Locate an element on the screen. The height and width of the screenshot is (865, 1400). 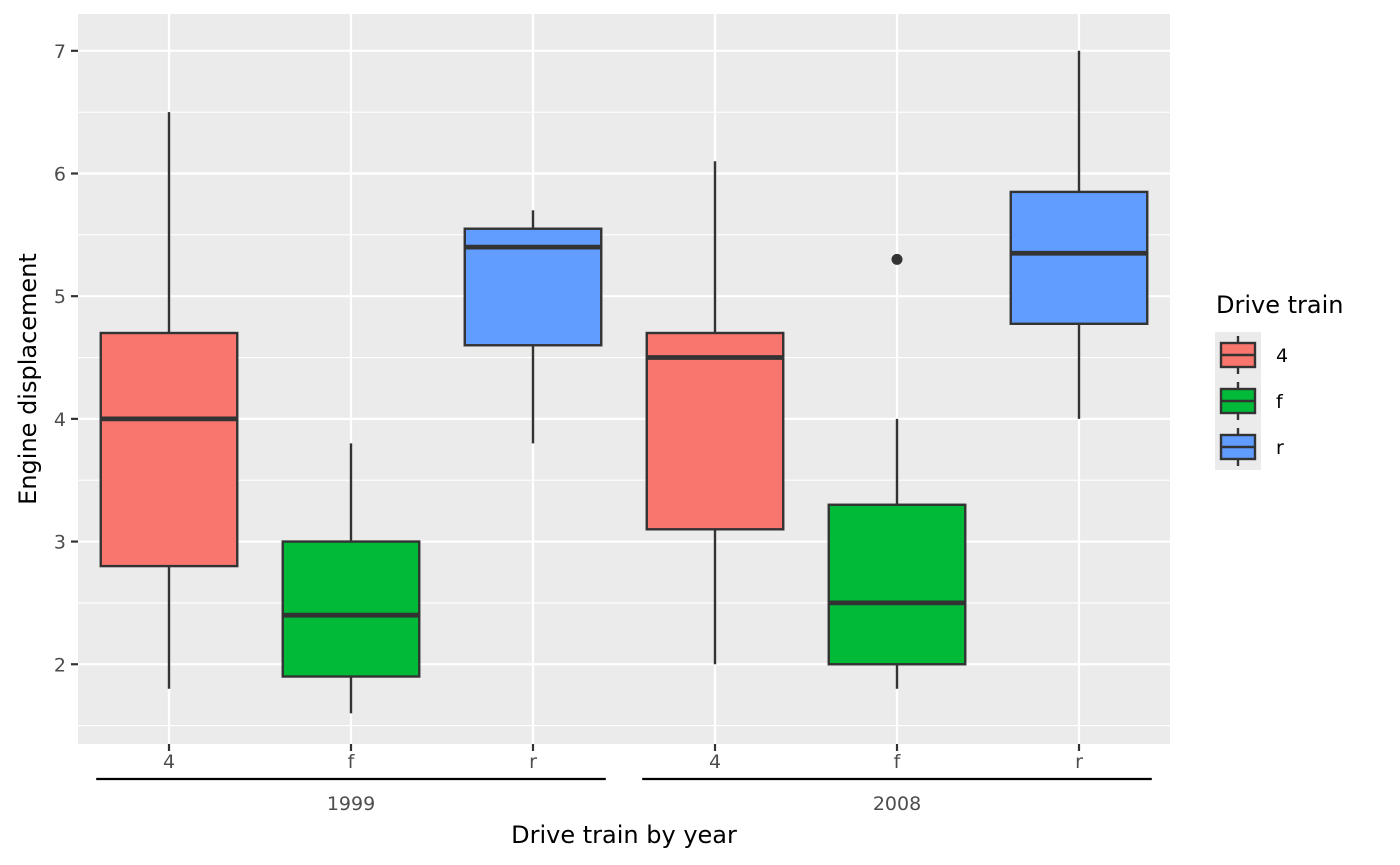
legend-label: f is located at coordinates (1280, 402).